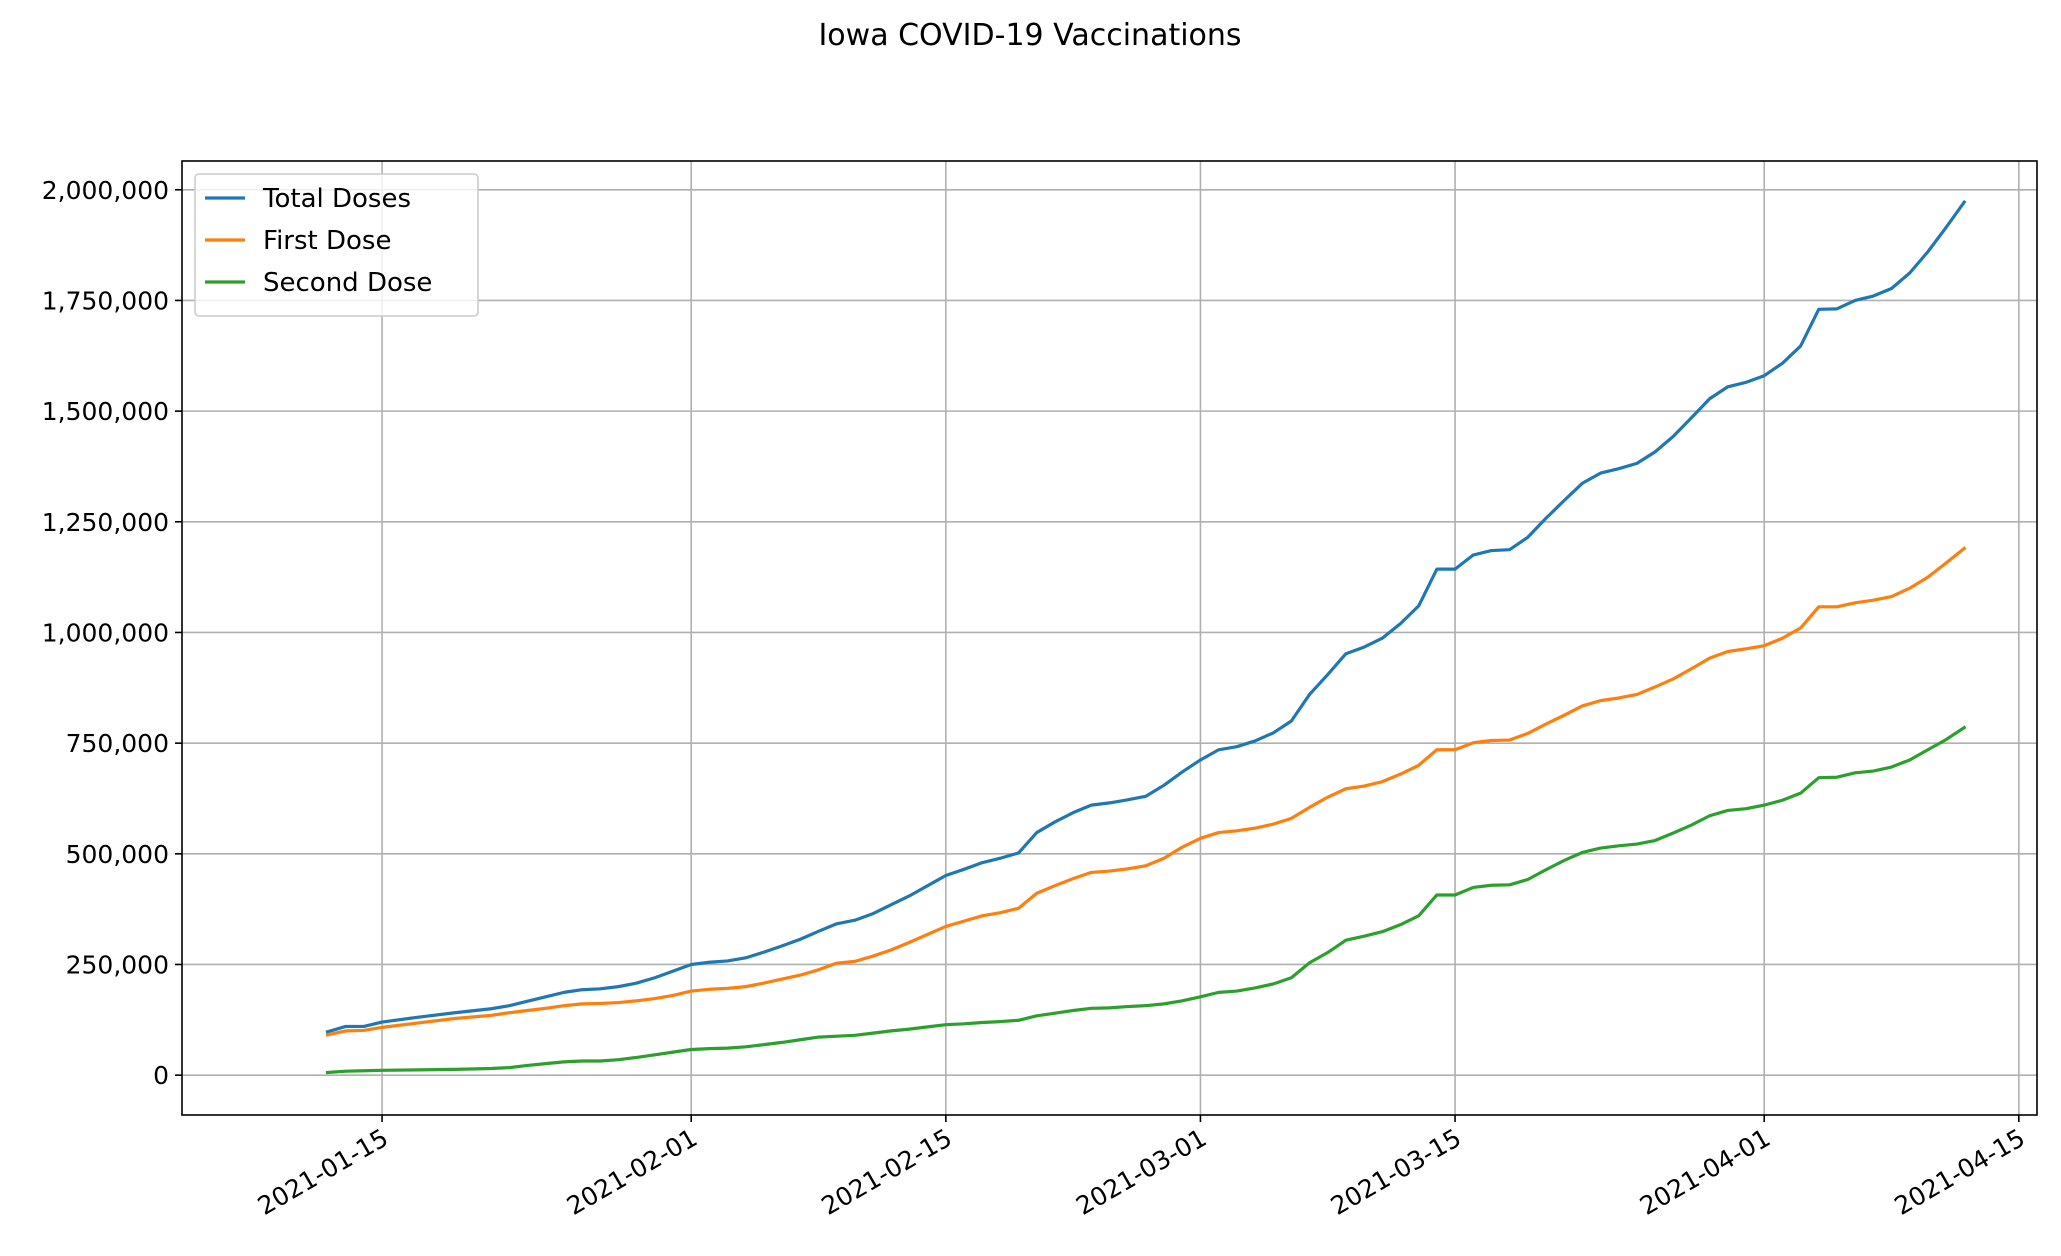  Describe the element at coordinates (336, 199) in the screenshot. I see `legend-label: Total Doses` at that location.